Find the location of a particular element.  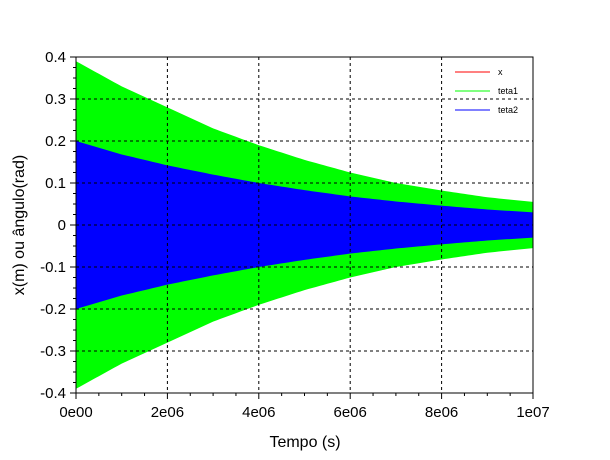

legend-label-teta1: teta1 is located at coordinates (508, 91).